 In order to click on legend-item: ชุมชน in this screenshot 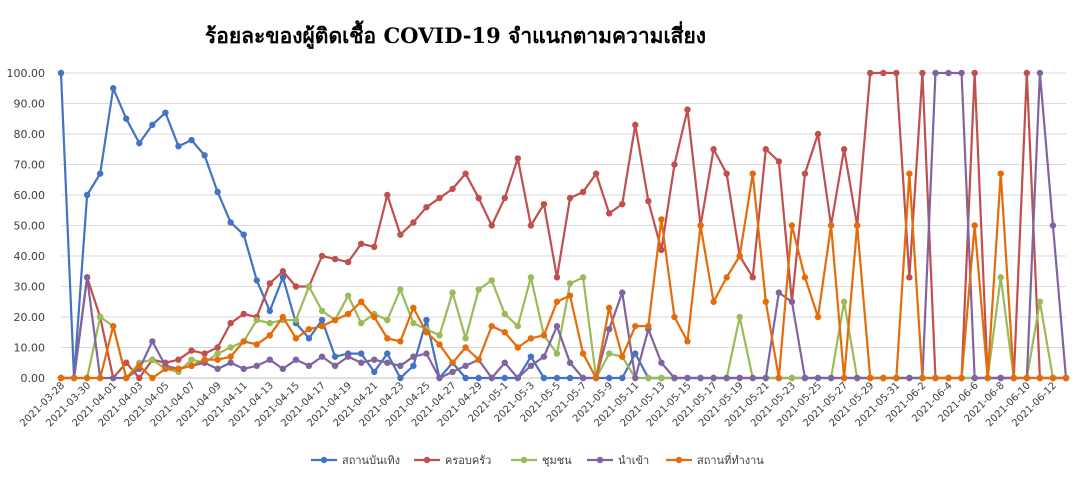, I will do `click(541, 460)`.